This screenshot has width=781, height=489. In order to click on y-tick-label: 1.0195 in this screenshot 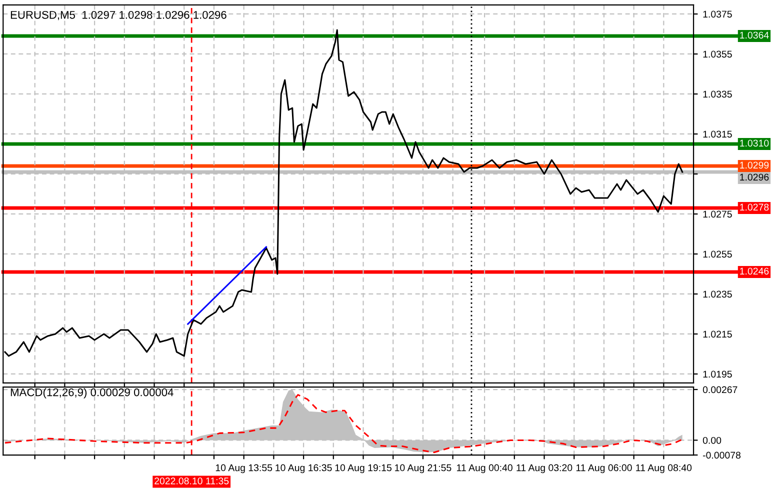, I will do `click(717, 374)`.